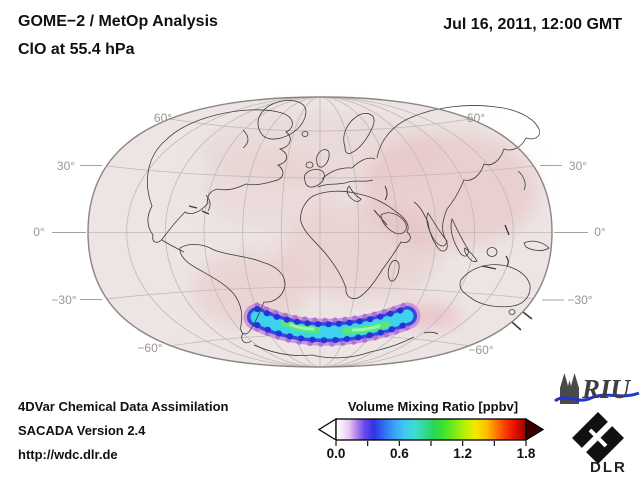 The image size is (640, 480). I want to click on coast-borneo, so click(492, 252).